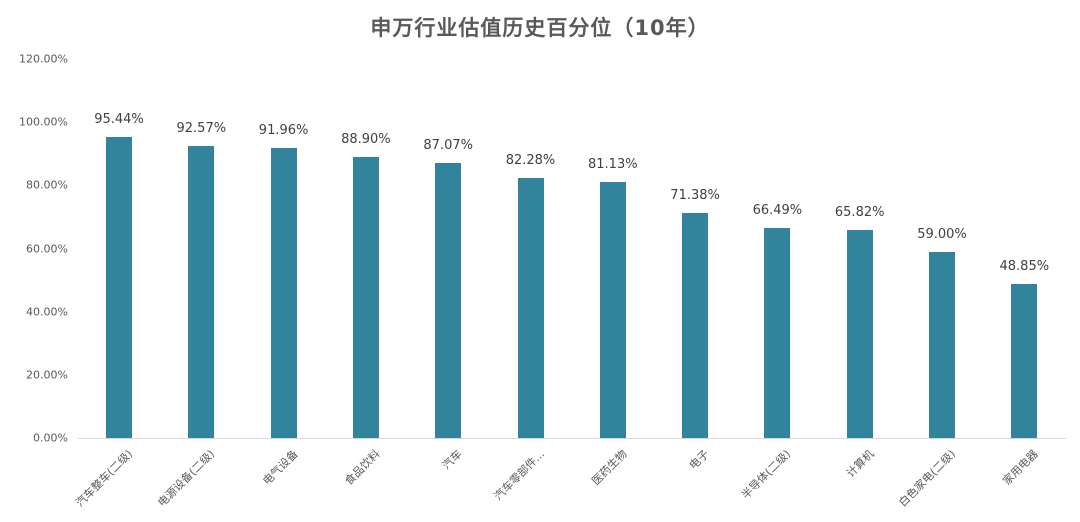 The image size is (1080, 522). Describe the element at coordinates (860, 463) in the screenshot. I see `x-tick-label: 计算机` at that location.